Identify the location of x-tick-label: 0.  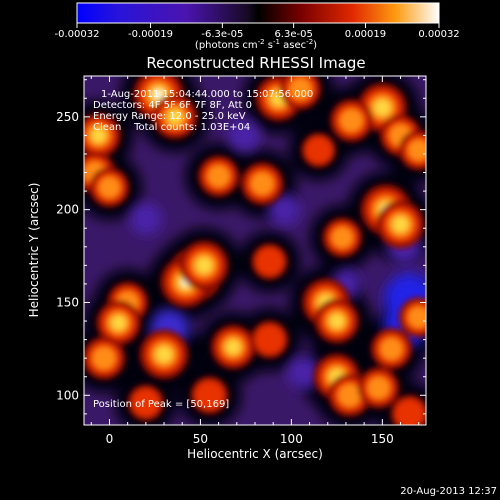
(110, 439).